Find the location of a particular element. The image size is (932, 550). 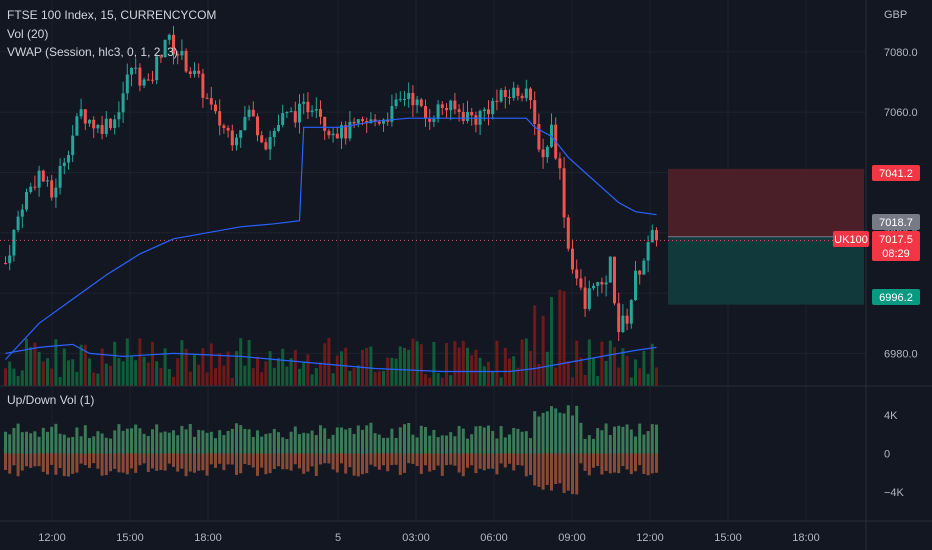

time-tick-label: 5 is located at coordinates (338, 538).